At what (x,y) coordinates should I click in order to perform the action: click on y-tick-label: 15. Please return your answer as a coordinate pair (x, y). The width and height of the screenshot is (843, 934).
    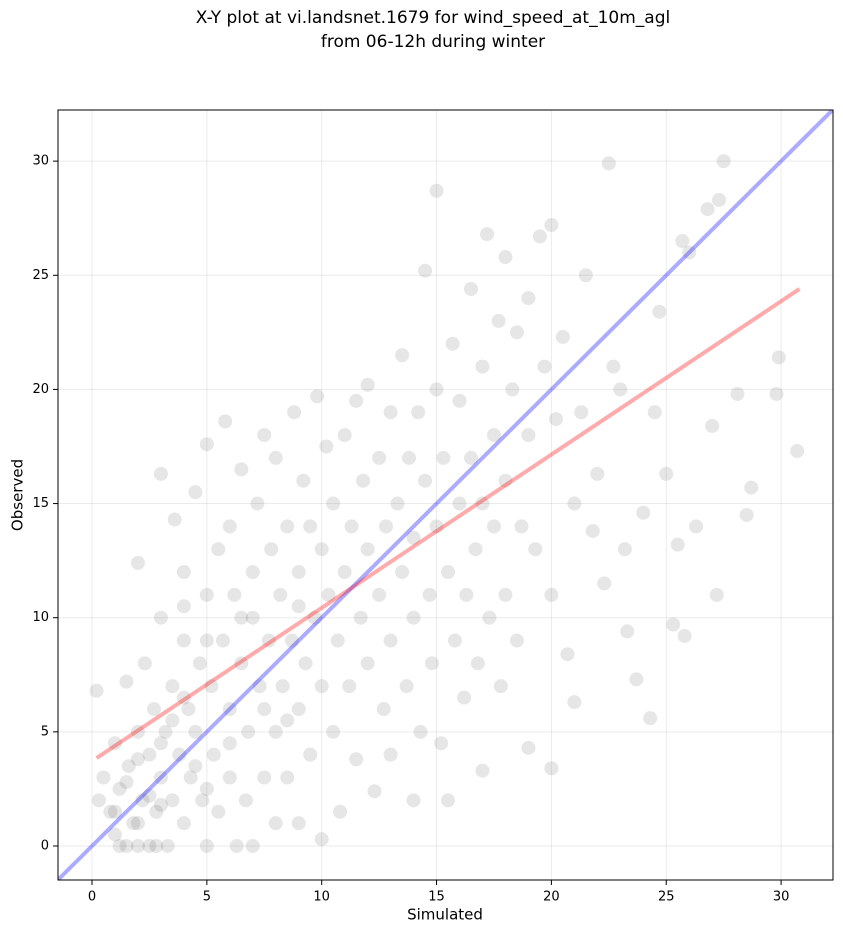
    Looking at the image, I should click on (40, 503).